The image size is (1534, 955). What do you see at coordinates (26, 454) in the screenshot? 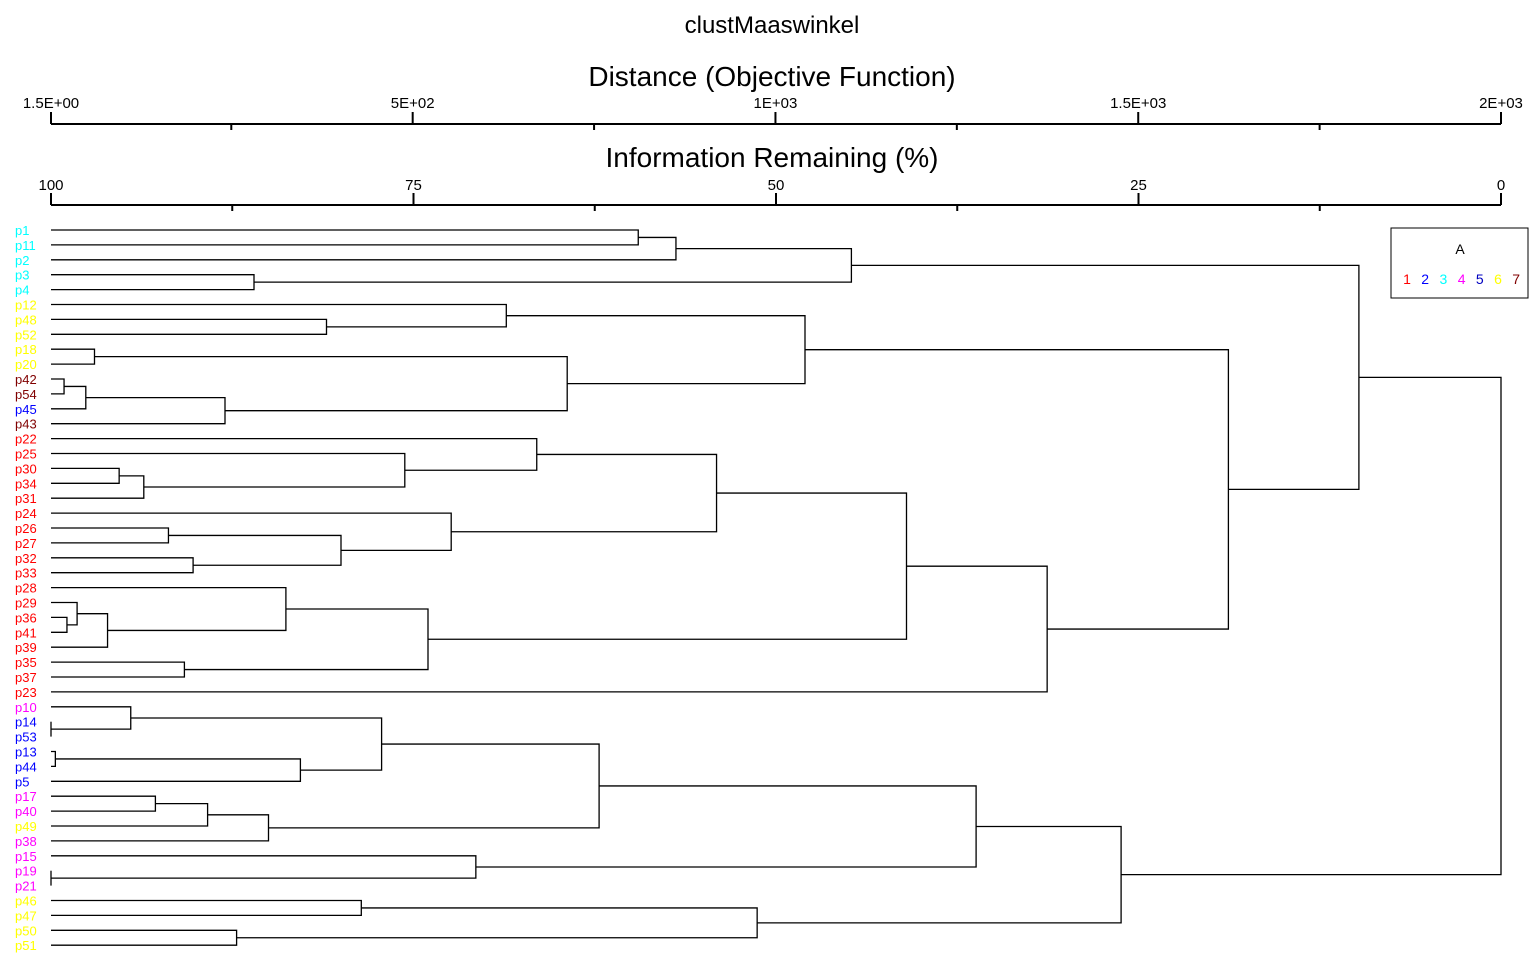
I see `leaf-label: p25` at bounding box center [26, 454].